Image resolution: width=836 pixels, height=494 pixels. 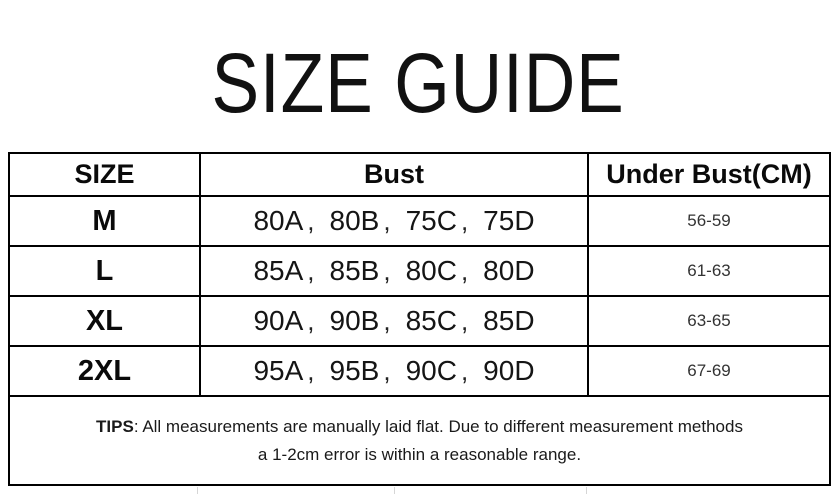 What do you see at coordinates (354, 320) in the screenshot?
I see `bust-value: 90B` at bounding box center [354, 320].